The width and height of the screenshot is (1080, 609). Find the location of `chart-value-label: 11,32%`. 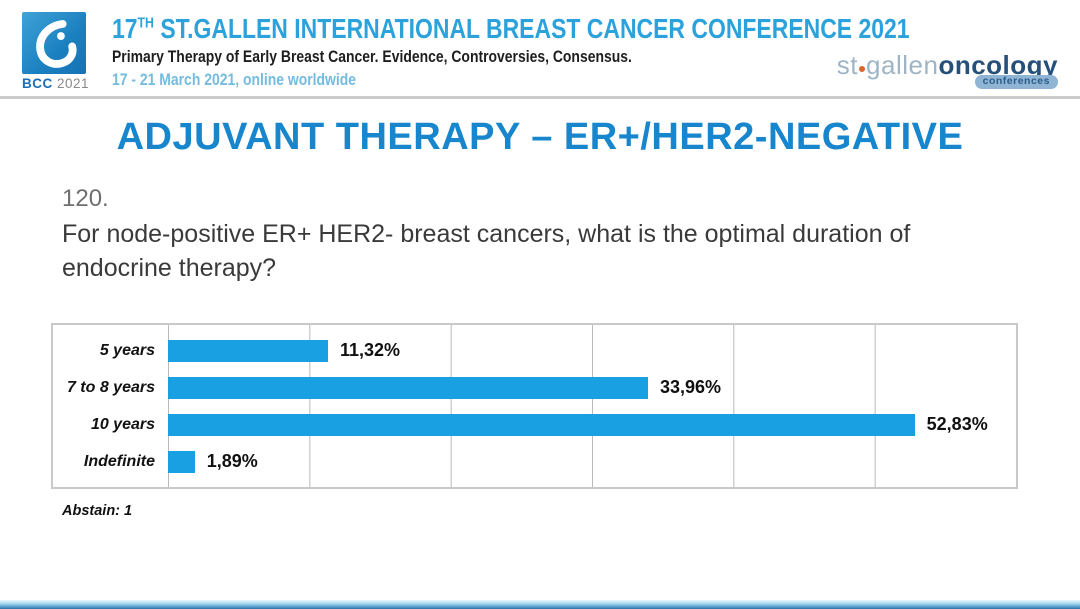

chart-value-label: 11,32% is located at coordinates (370, 350).